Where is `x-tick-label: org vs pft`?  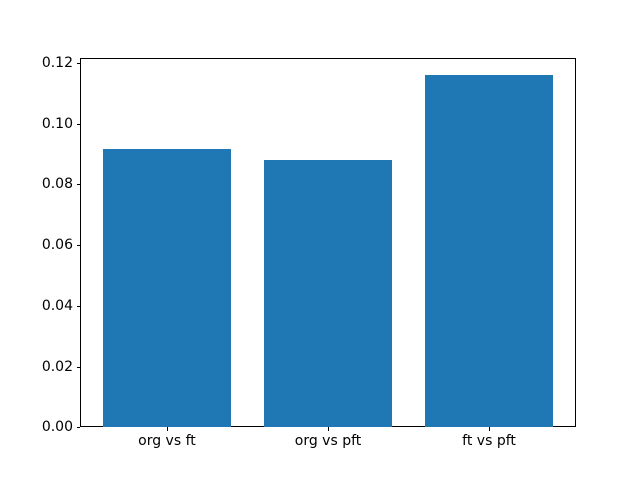 x-tick-label: org vs pft is located at coordinates (328, 441).